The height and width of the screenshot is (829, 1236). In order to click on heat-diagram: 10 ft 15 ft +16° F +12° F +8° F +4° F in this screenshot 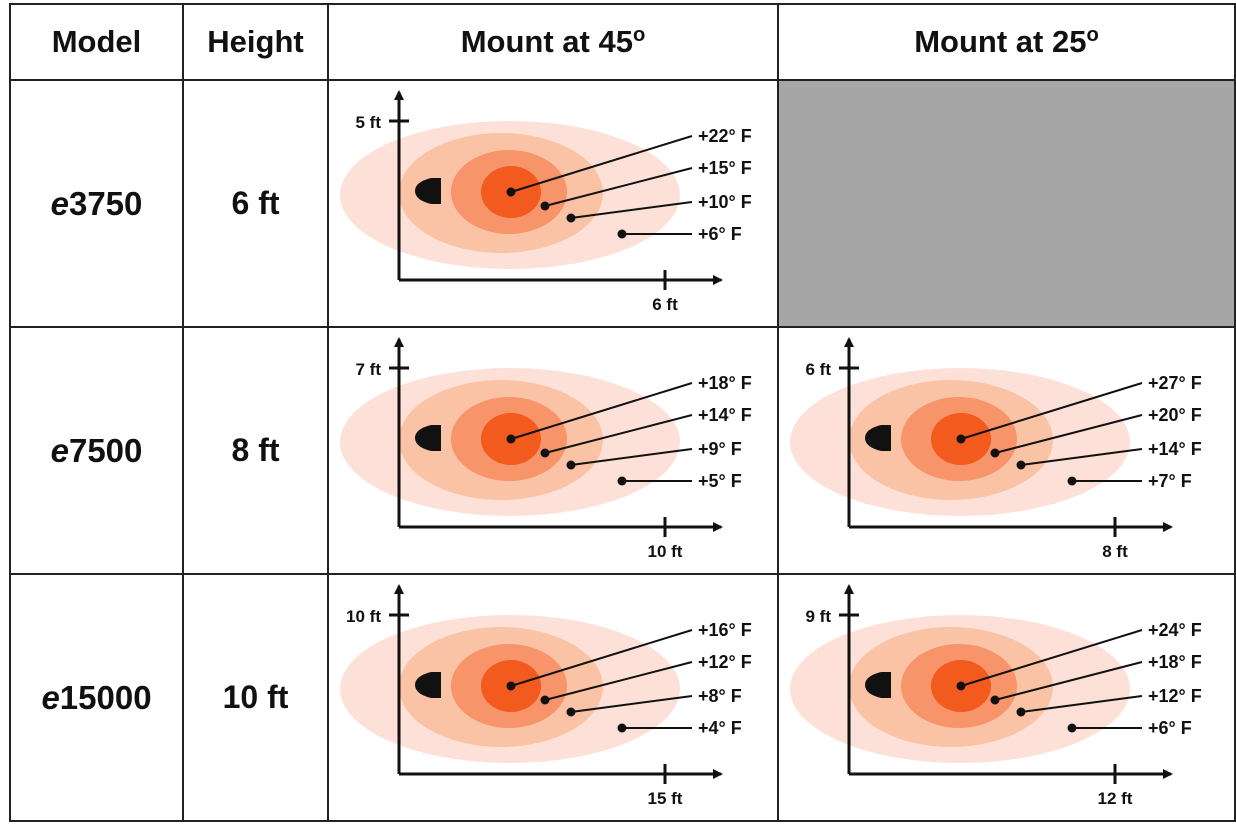, I will do `click(546, 695)`.